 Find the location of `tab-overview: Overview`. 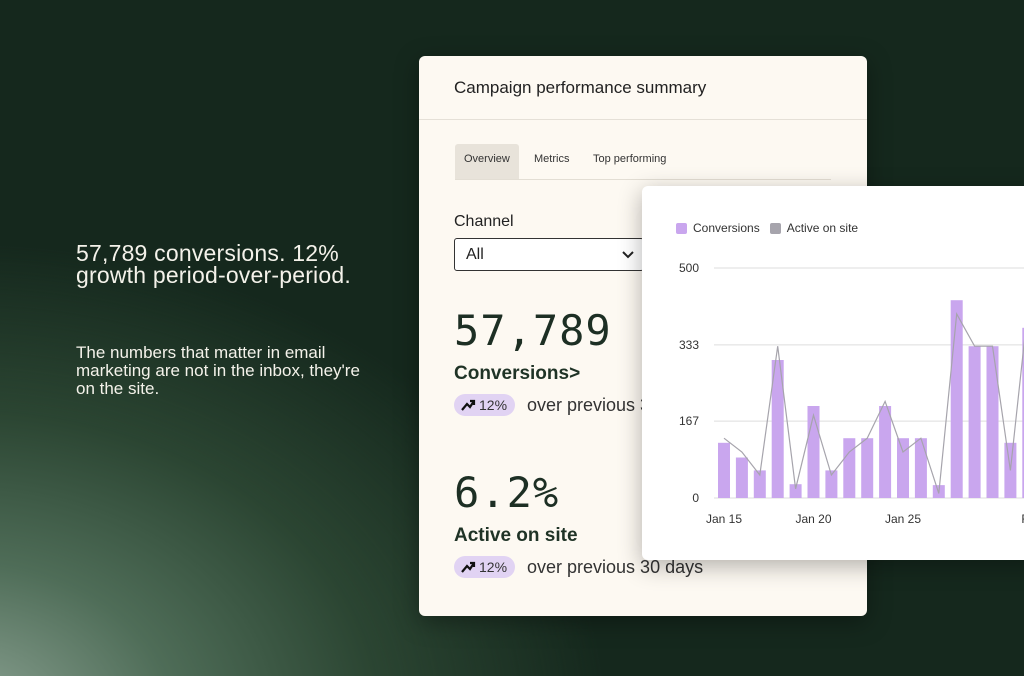

tab-overview: Overview is located at coordinates (487, 161).